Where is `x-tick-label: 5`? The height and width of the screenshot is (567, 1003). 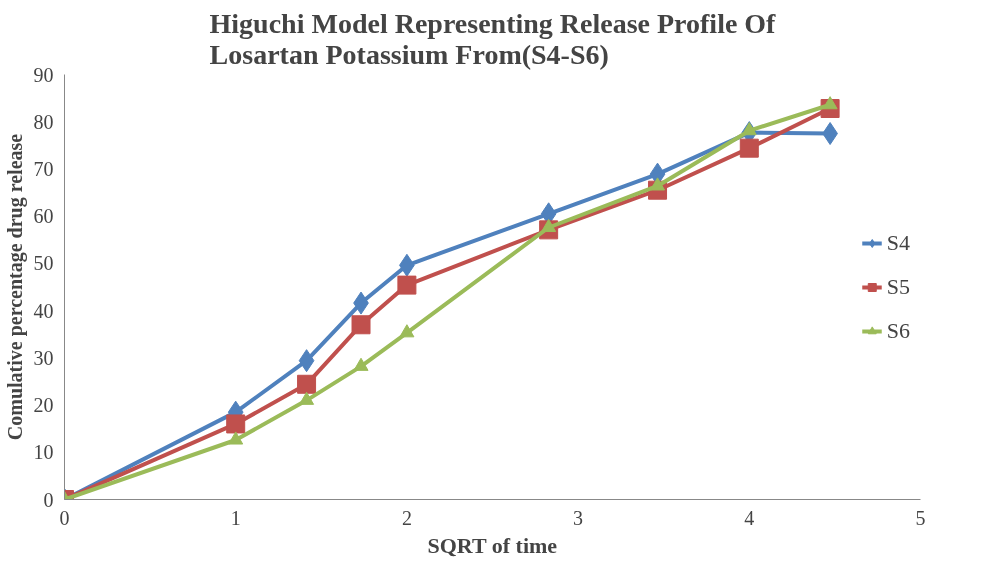 x-tick-label: 5 is located at coordinates (920, 517).